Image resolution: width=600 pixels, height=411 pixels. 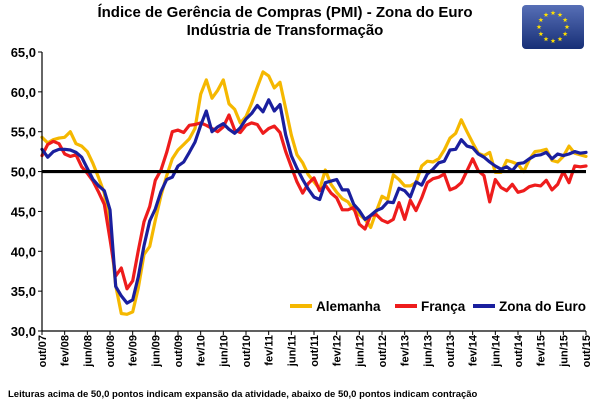 What do you see at coordinates (383, 351) in the screenshot?
I see `x-tick-label: out/12` at bounding box center [383, 351].